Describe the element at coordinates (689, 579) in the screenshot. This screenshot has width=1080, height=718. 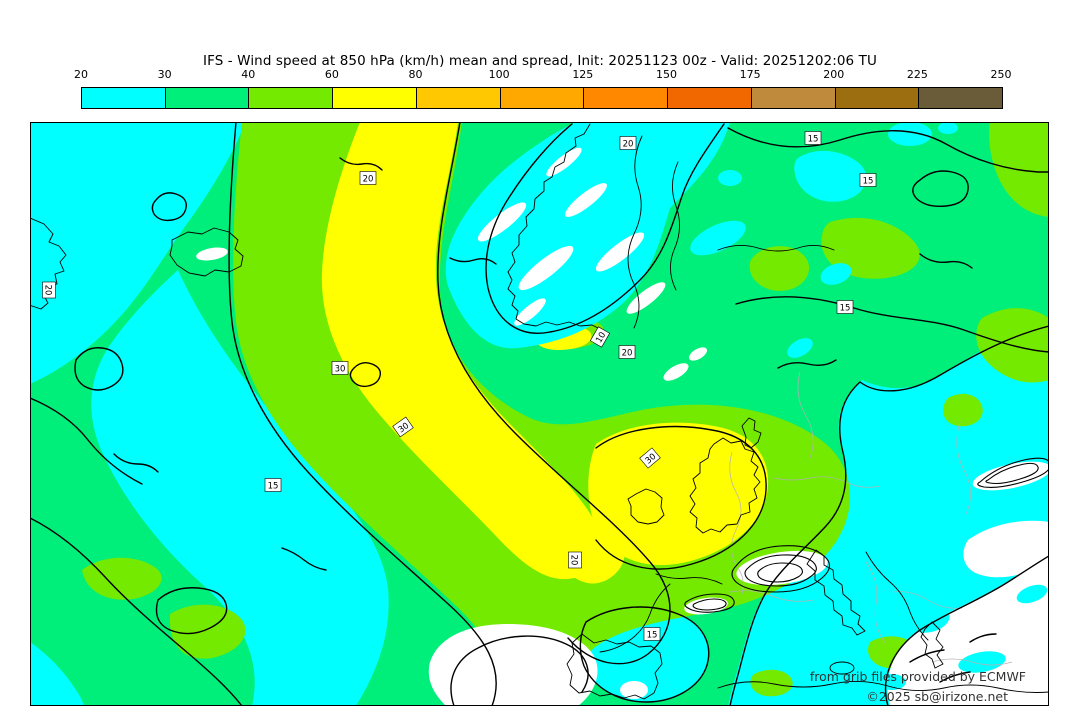
I see `coast-channel` at that location.